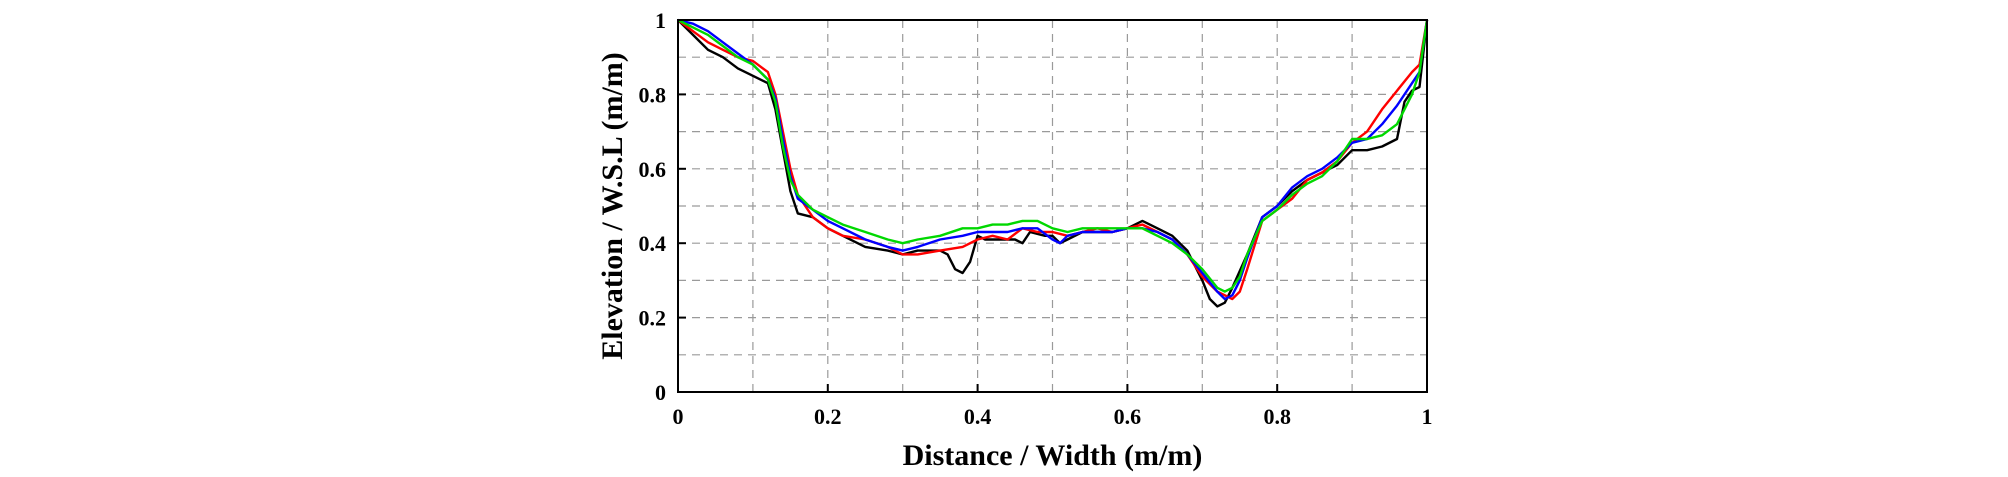  What do you see at coordinates (653, 243) in the screenshot?
I see `y-tick-label: 0.4` at bounding box center [653, 243].